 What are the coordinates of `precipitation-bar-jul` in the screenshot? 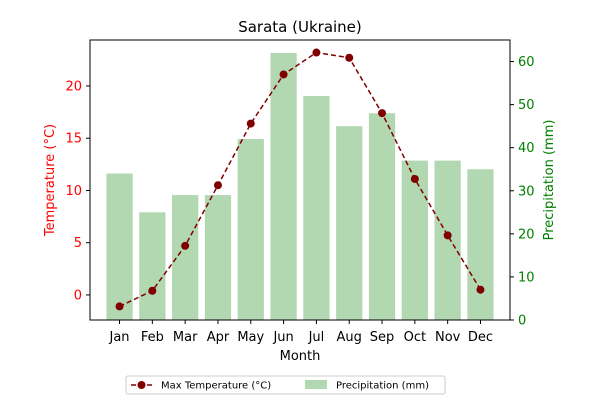 It's located at (316, 208).